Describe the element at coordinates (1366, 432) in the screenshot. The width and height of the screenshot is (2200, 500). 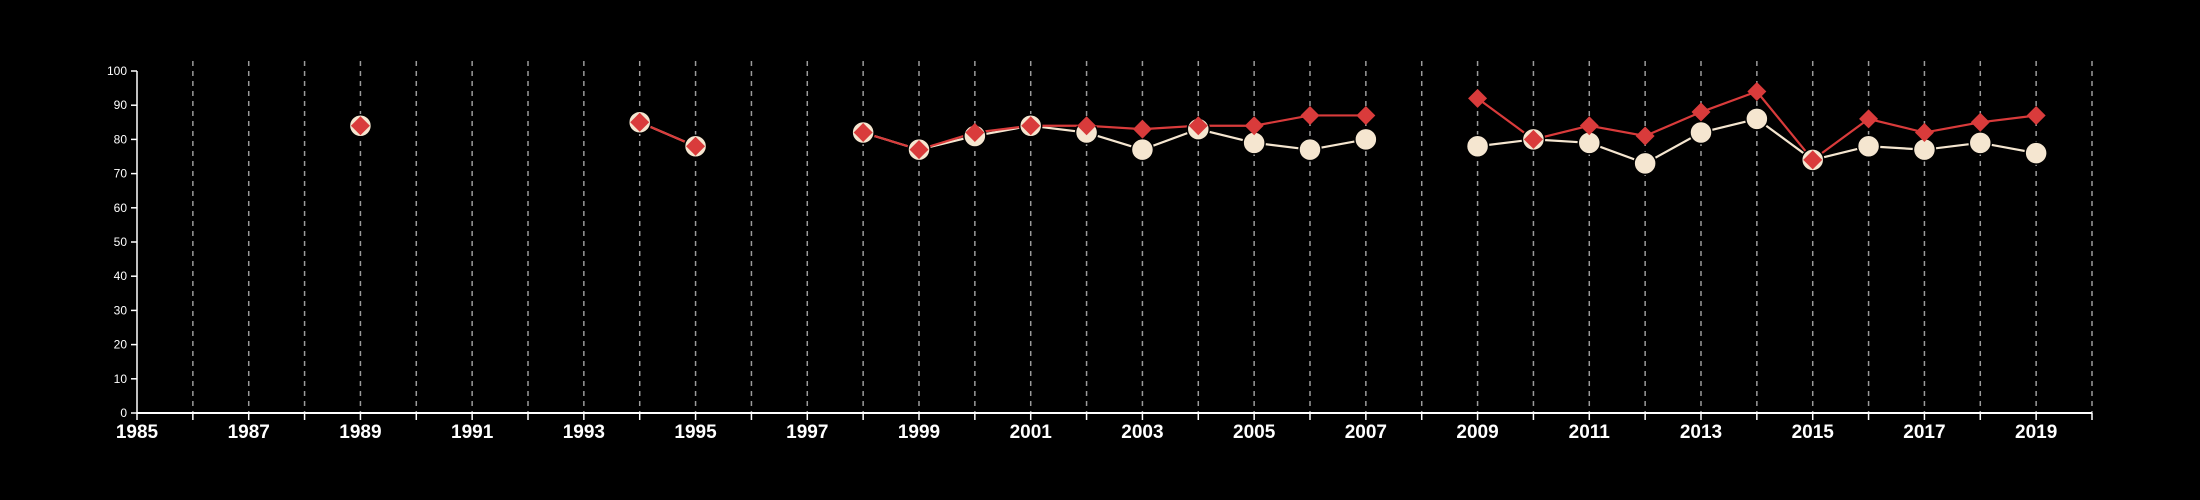
I see `x-tick-label: 2007` at that location.